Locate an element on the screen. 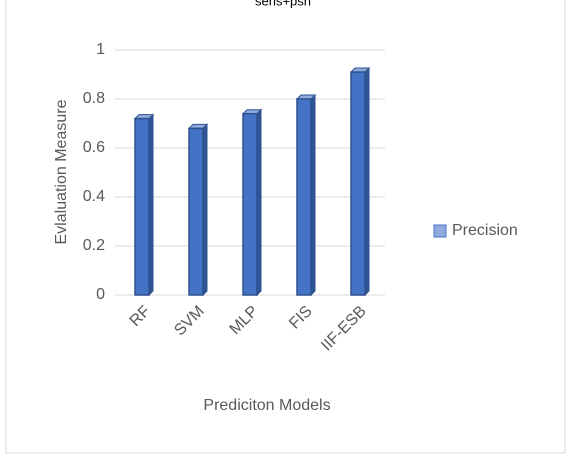 The image size is (566, 454). x-tick-label: RF is located at coordinates (140, 316).